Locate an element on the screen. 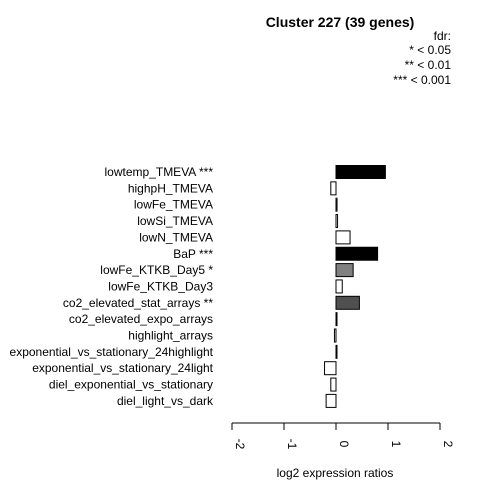 The image size is (480, 495). category-label: lowFe_KTKB_Day3 is located at coordinates (160, 286).